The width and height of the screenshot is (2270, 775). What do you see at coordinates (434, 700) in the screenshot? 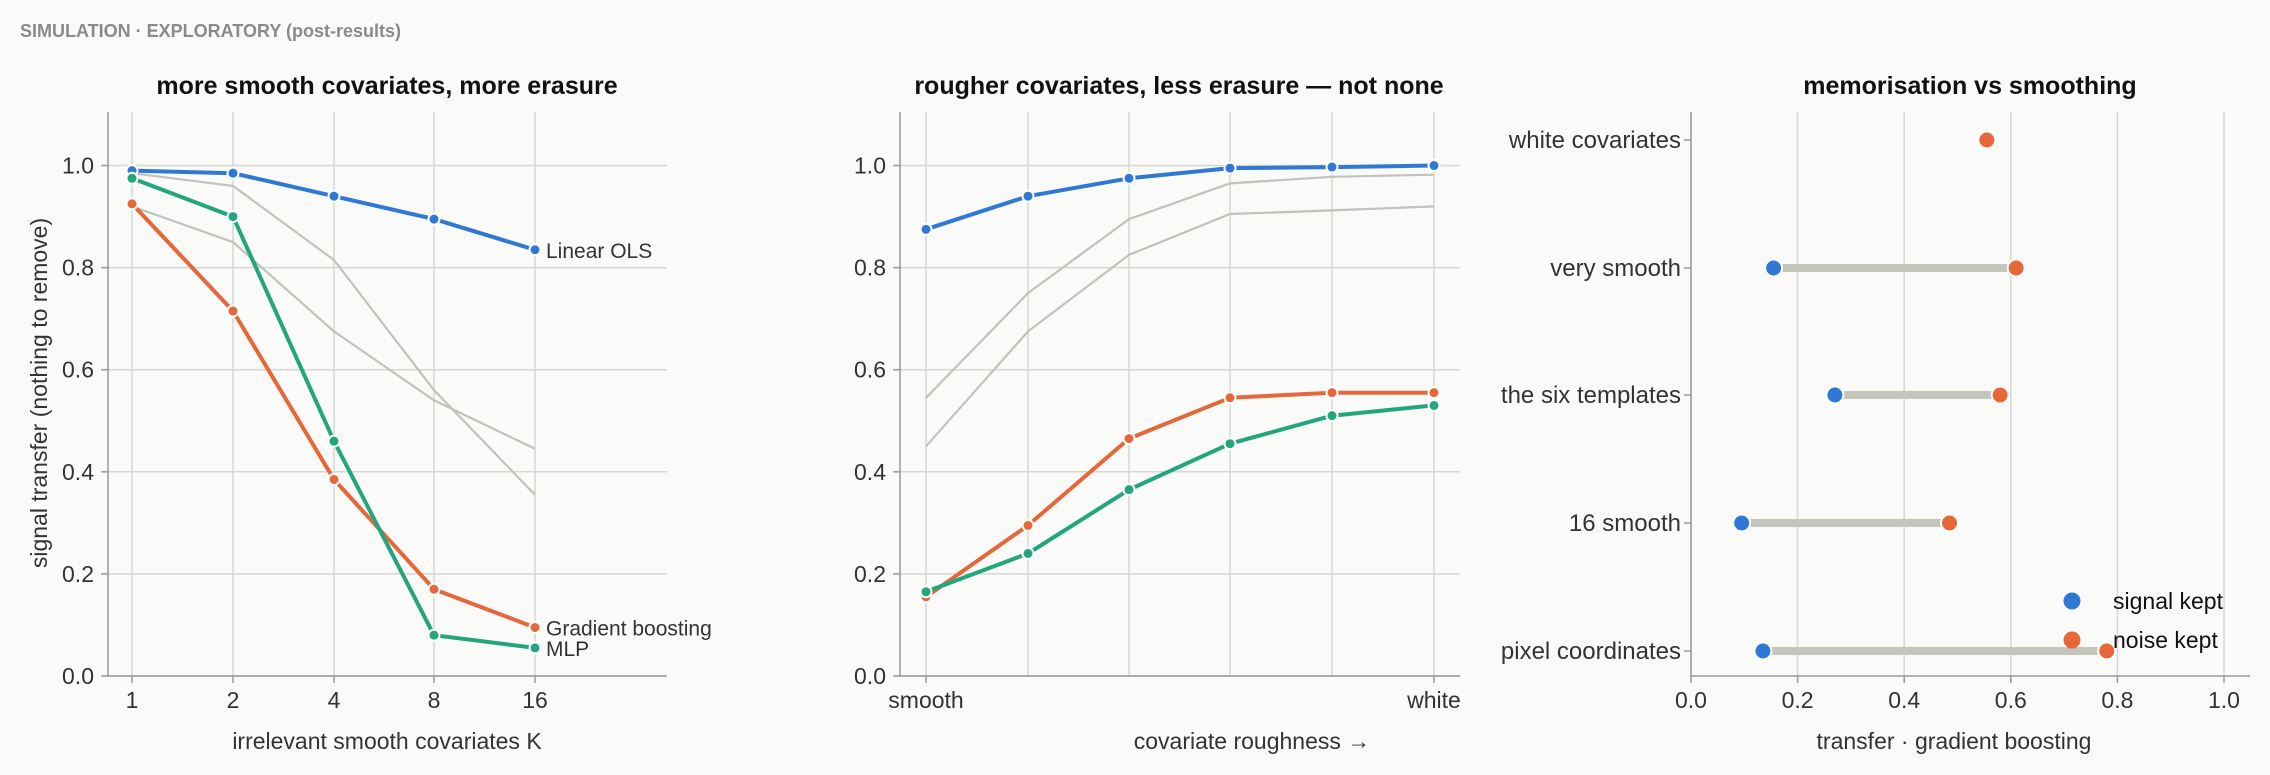
I see `x-tick-label: 8` at bounding box center [434, 700].